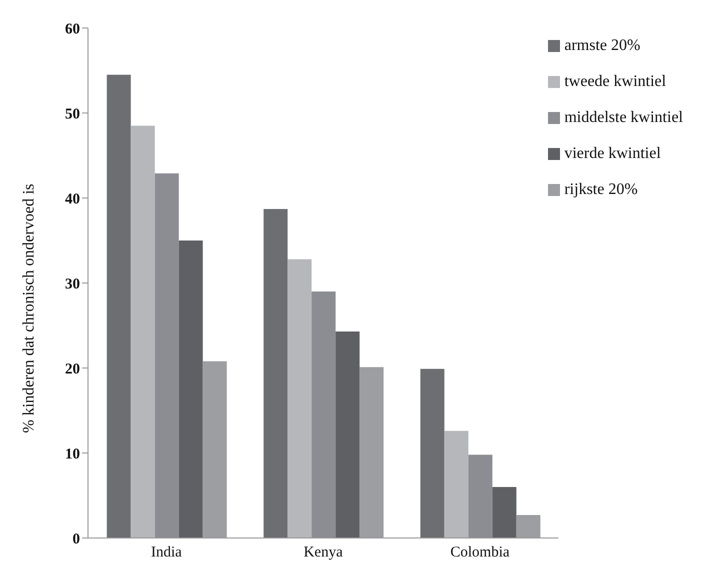  What do you see at coordinates (72, 454) in the screenshot?
I see `y-tick-label: 10` at bounding box center [72, 454].